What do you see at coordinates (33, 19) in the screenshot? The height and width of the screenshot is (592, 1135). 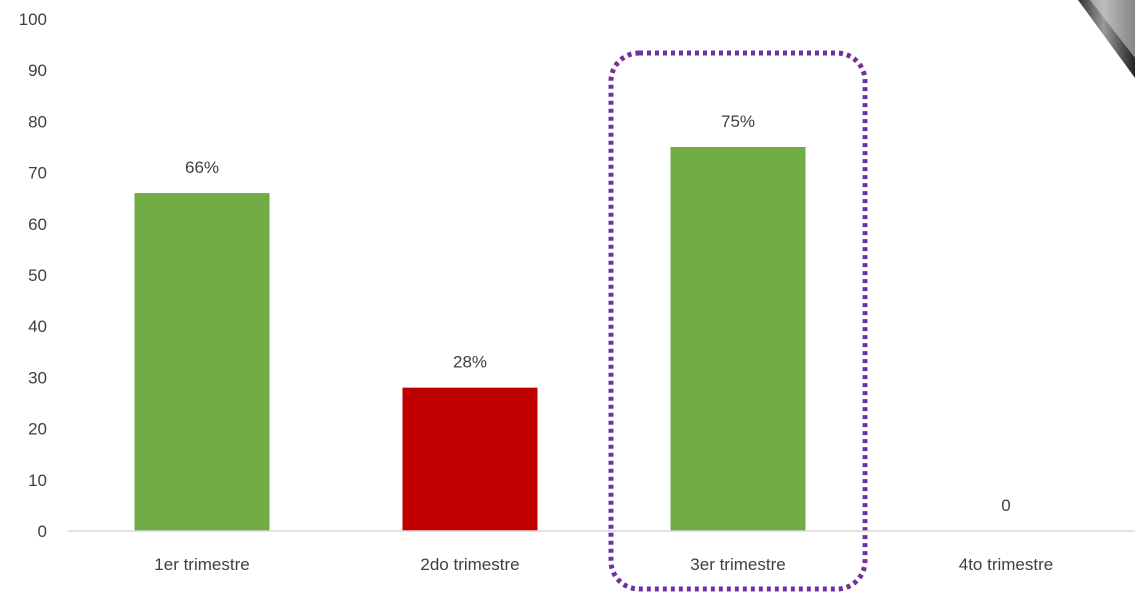 I see `y-tick-label: 100` at bounding box center [33, 19].